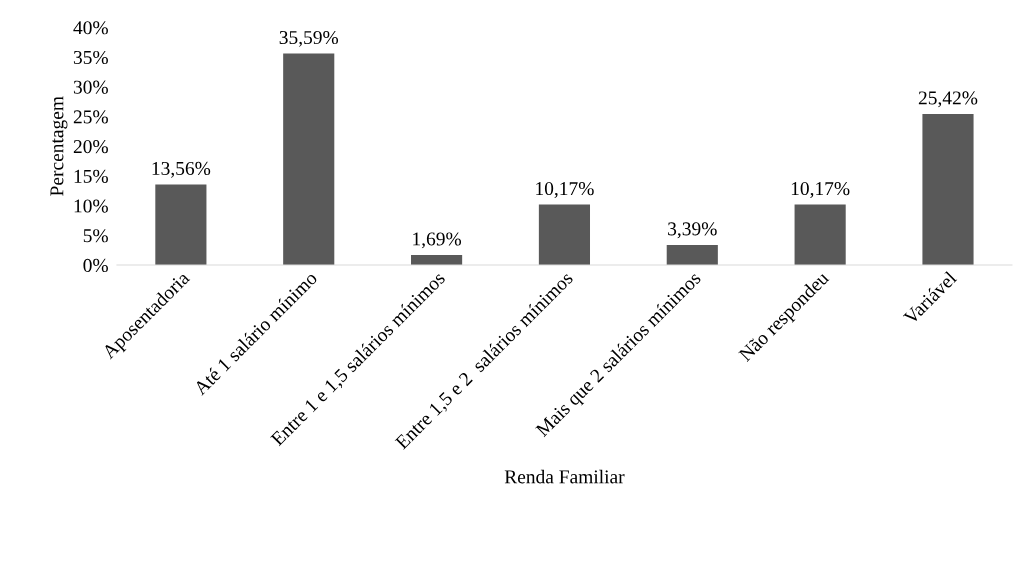 The width and height of the screenshot is (1017, 570). I want to click on y-tick-label: 10%, so click(91, 206).